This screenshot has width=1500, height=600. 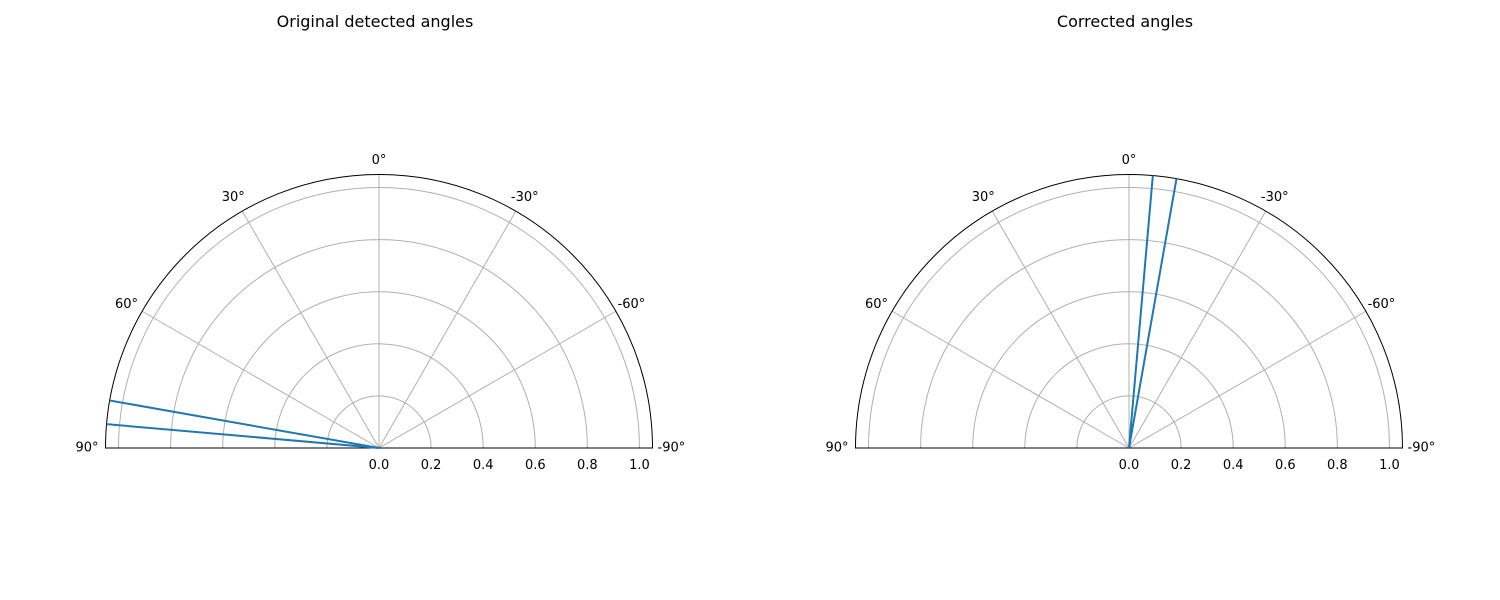 What do you see at coordinates (1125, 21) in the screenshot?
I see `chart-title: Corrected angles` at bounding box center [1125, 21].